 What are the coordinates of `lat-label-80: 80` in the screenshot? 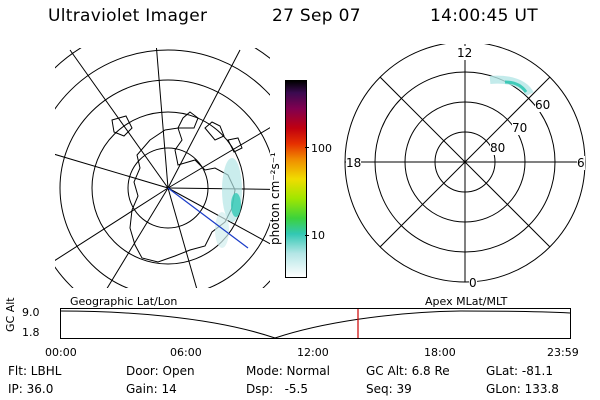 It's located at (498, 148).